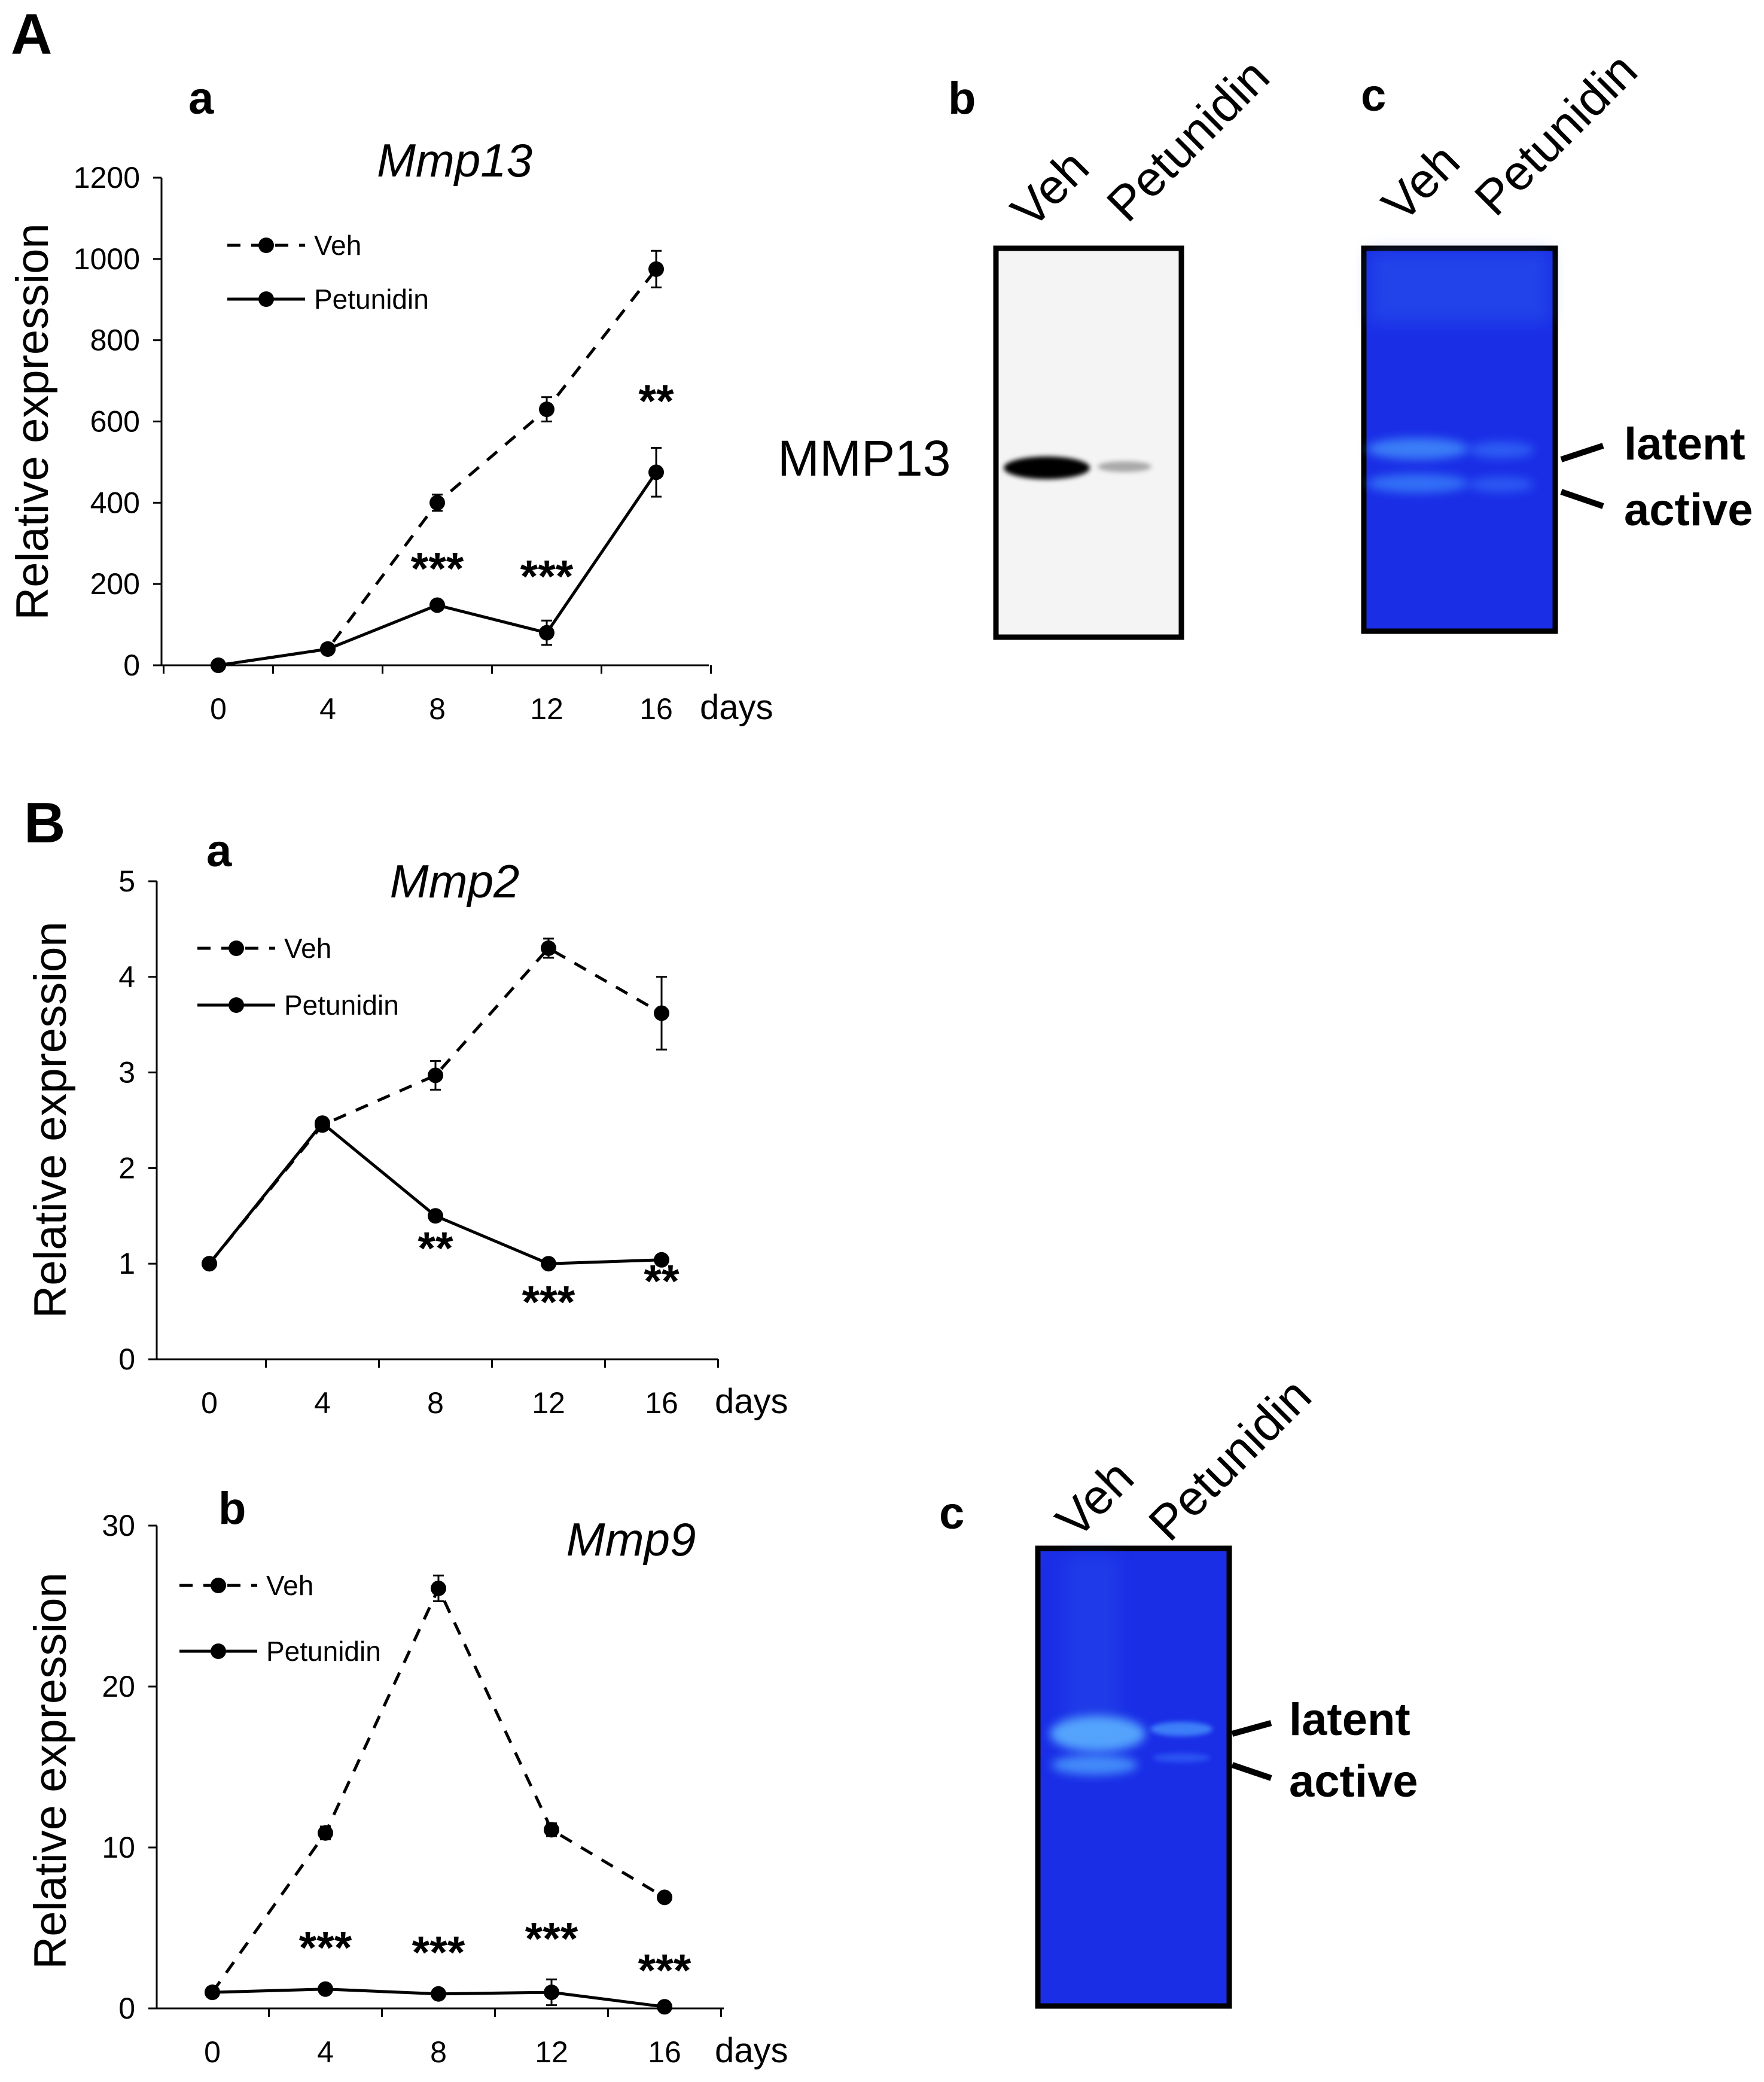  Describe the element at coordinates (115, 422) in the screenshot. I see `y-tick-label: 600` at that location.